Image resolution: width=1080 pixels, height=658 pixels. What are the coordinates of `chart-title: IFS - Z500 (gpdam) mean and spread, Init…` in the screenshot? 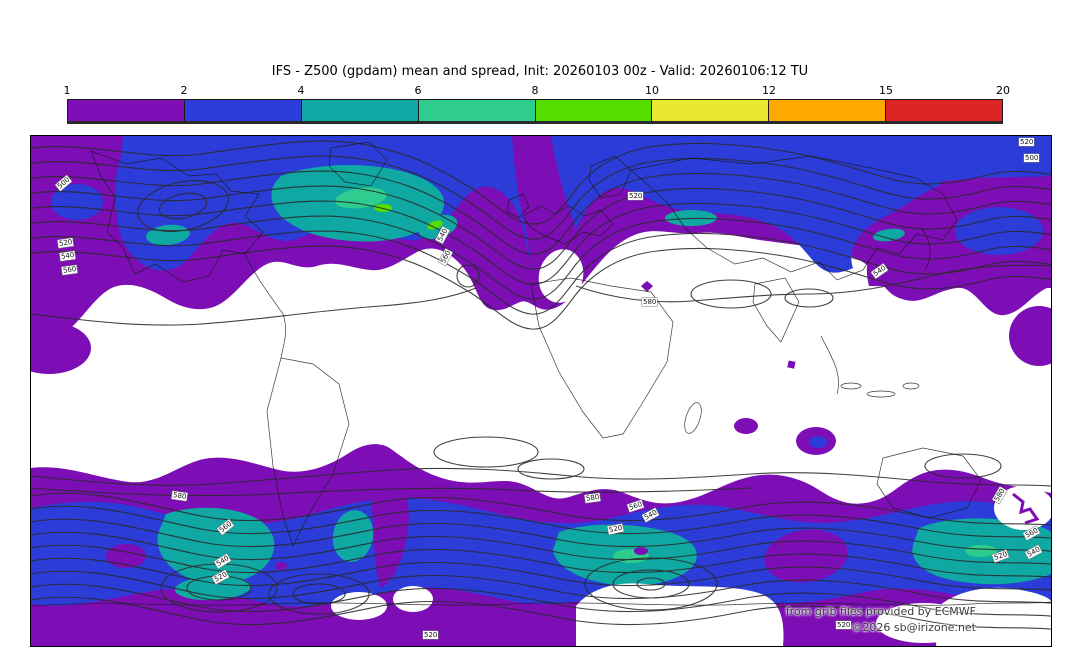 It's located at (540, 71).